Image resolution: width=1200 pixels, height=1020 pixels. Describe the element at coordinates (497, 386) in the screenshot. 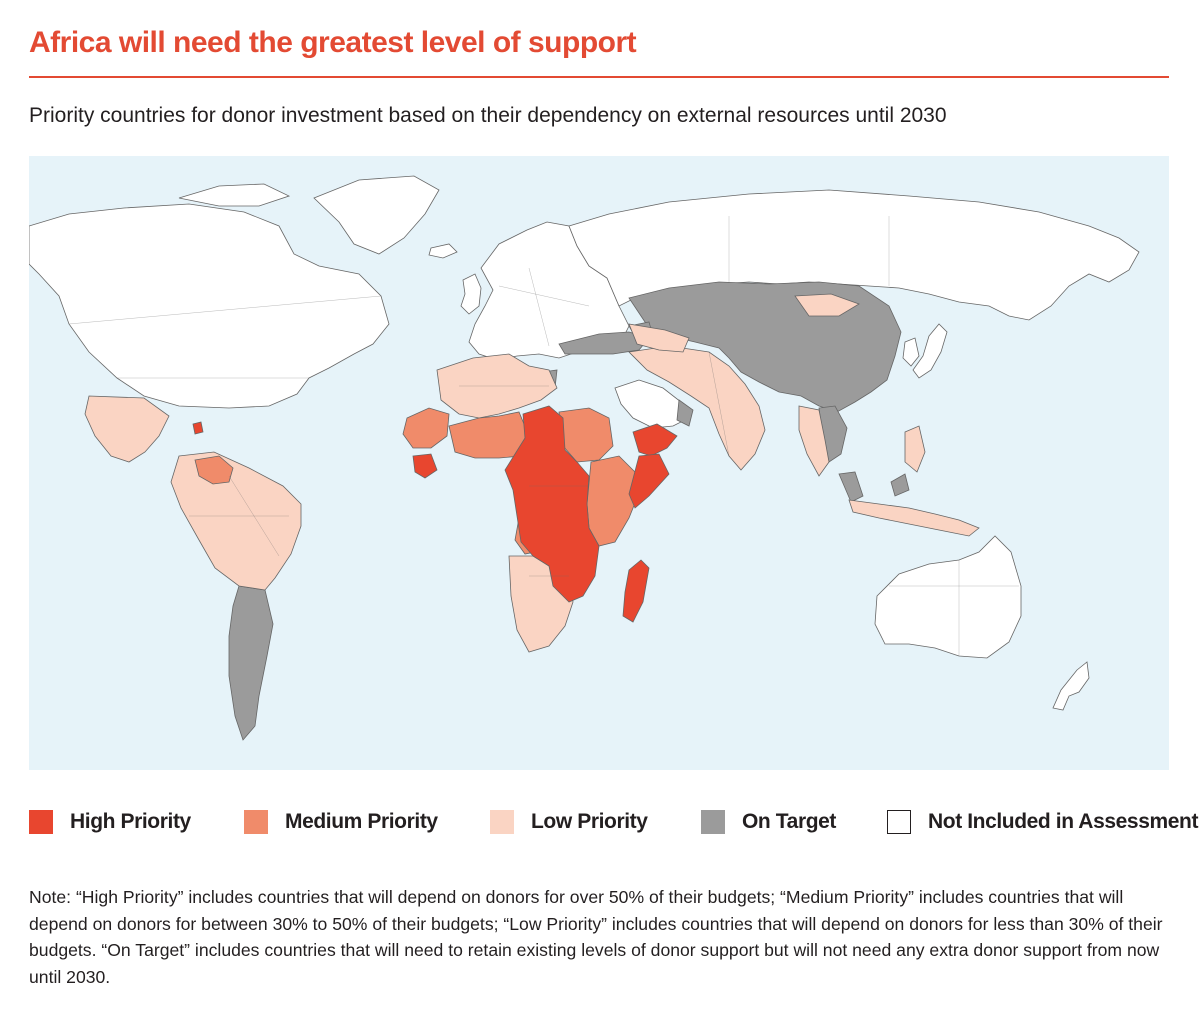

I see `north-africa` at that location.